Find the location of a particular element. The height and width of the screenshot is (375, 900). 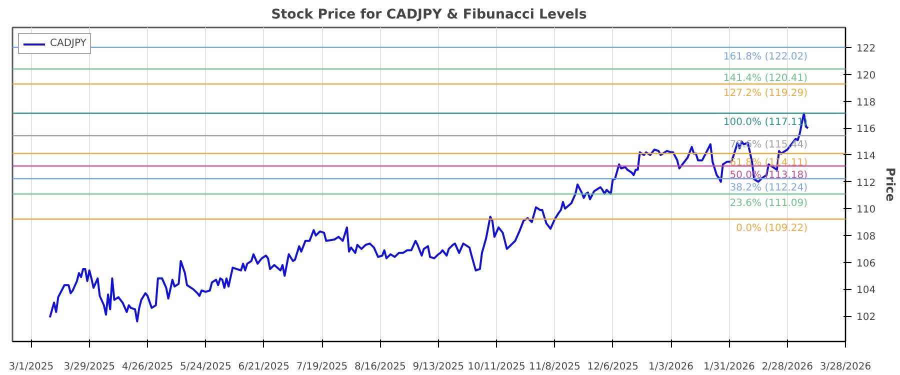

y-tick-label: 112 is located at coordinates (866, 183).